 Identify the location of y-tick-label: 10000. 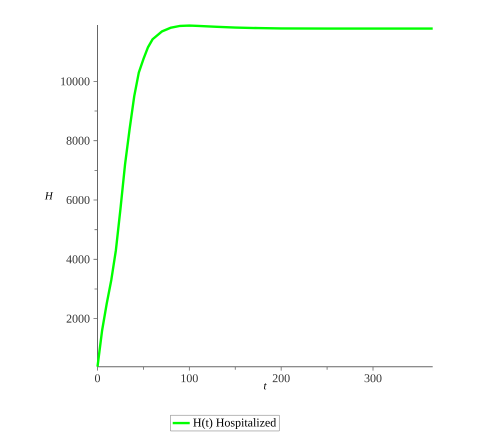
(75, 81).